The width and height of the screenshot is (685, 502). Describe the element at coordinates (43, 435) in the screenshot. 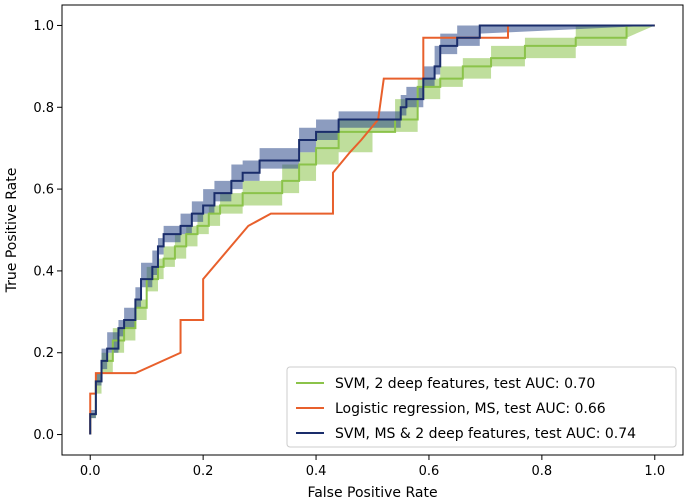

I see `y-tick-label: 0.0` at that location.